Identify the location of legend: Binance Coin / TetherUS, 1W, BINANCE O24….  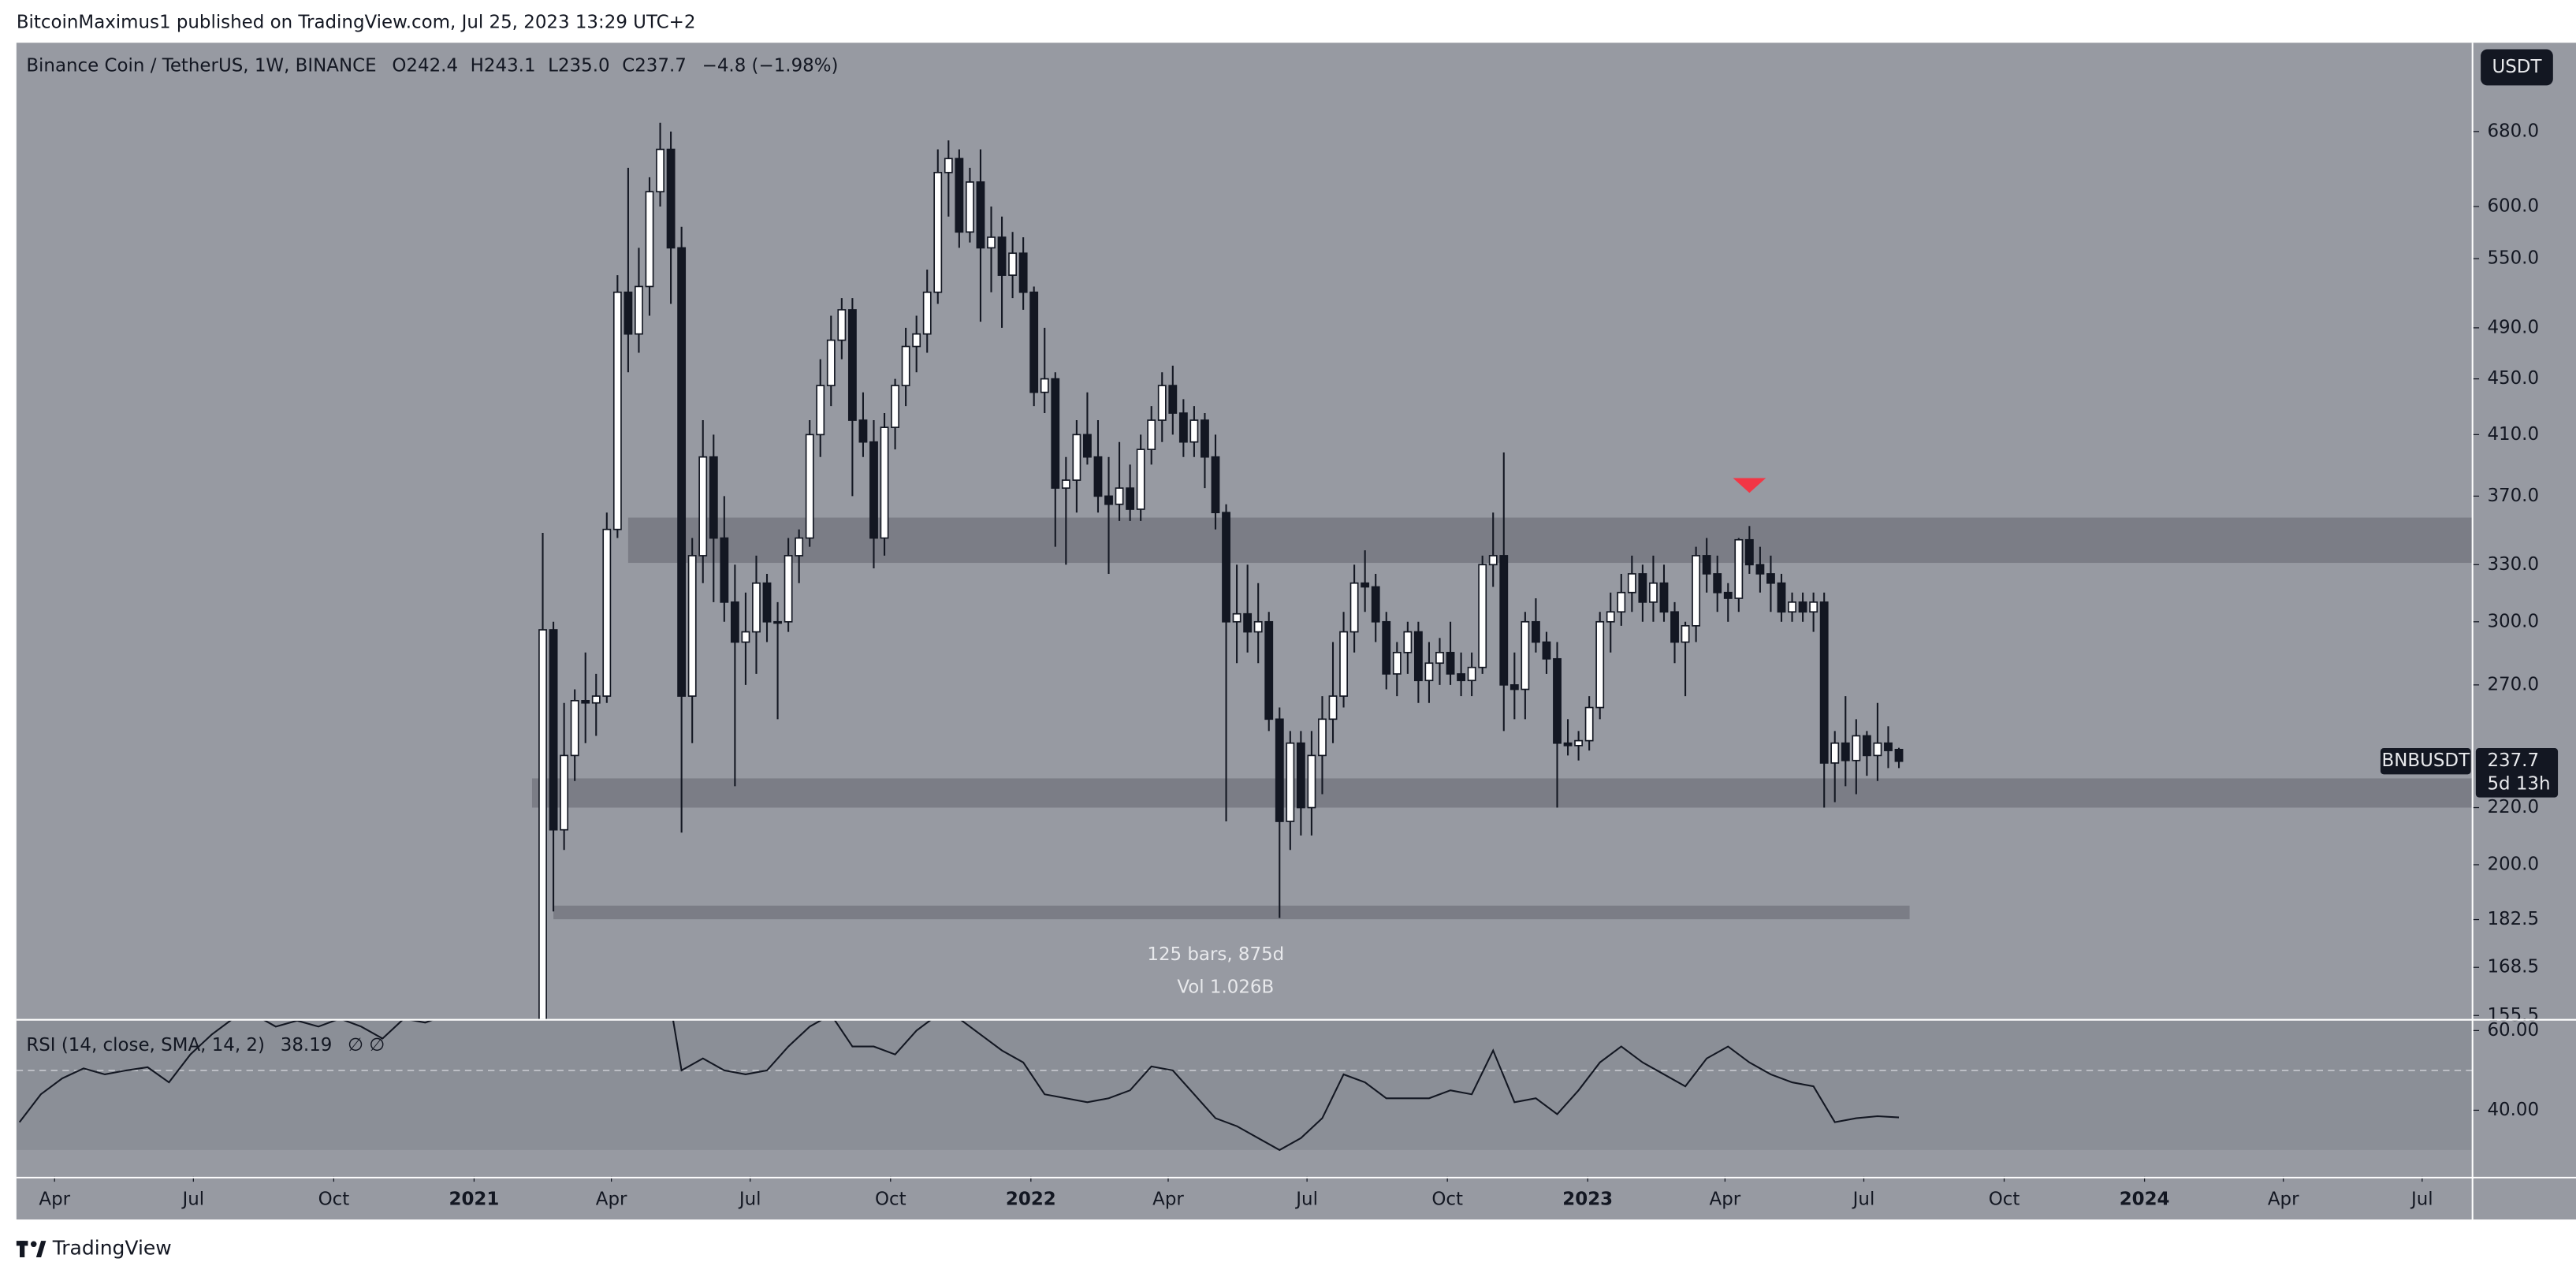
(432, 66).